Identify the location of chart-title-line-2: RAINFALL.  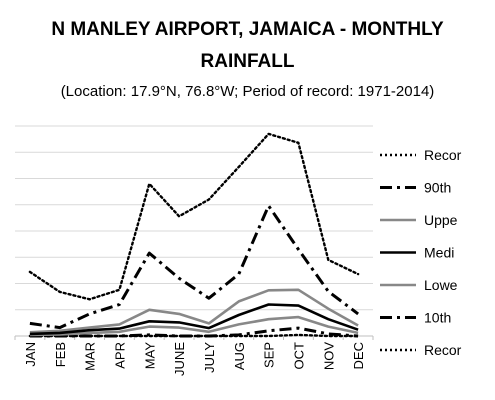
(247, 61).